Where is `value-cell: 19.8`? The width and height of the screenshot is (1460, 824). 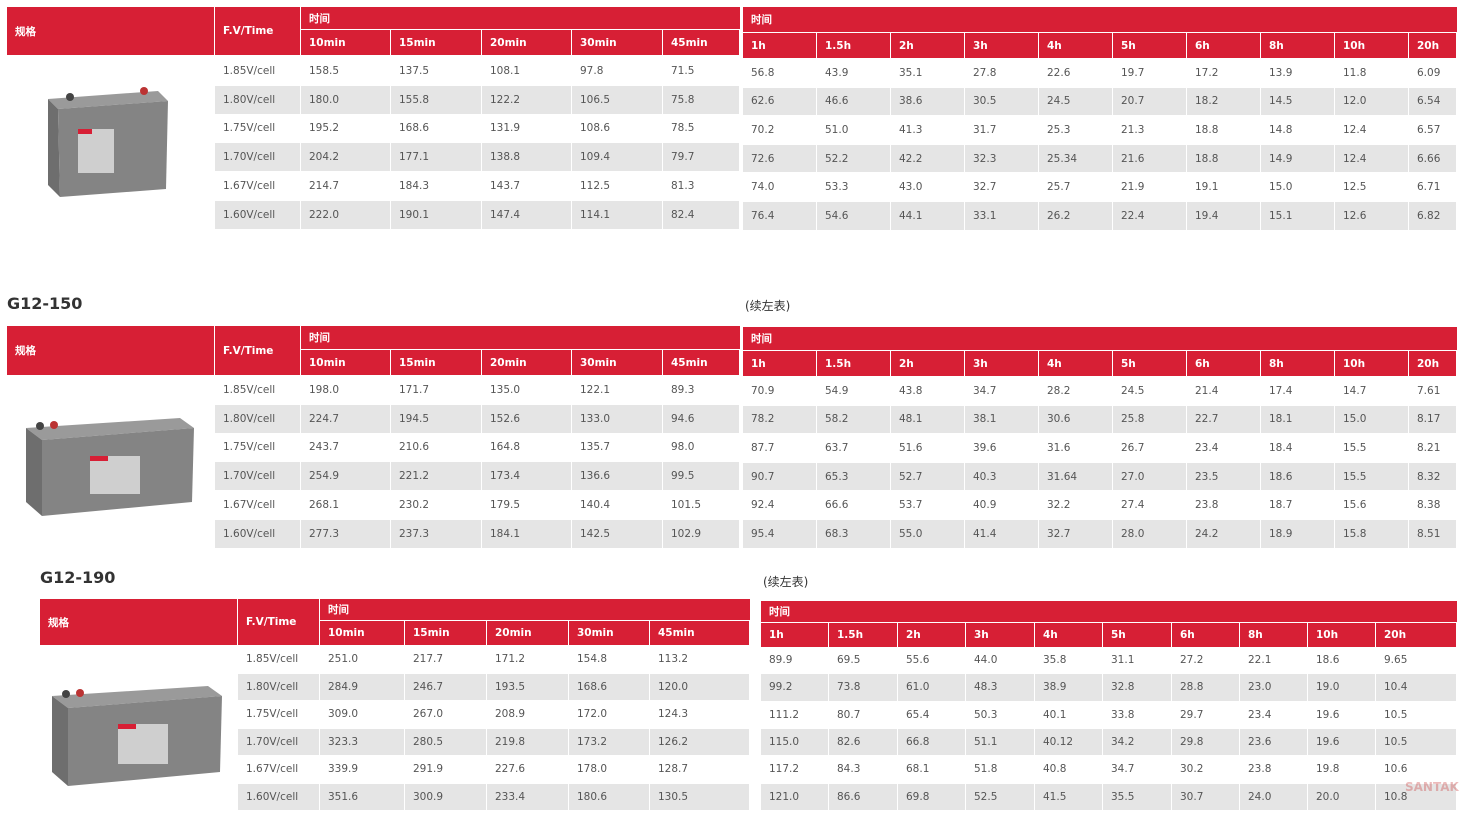
value-cell: 19.8 is located at coordinates (1341, 769).